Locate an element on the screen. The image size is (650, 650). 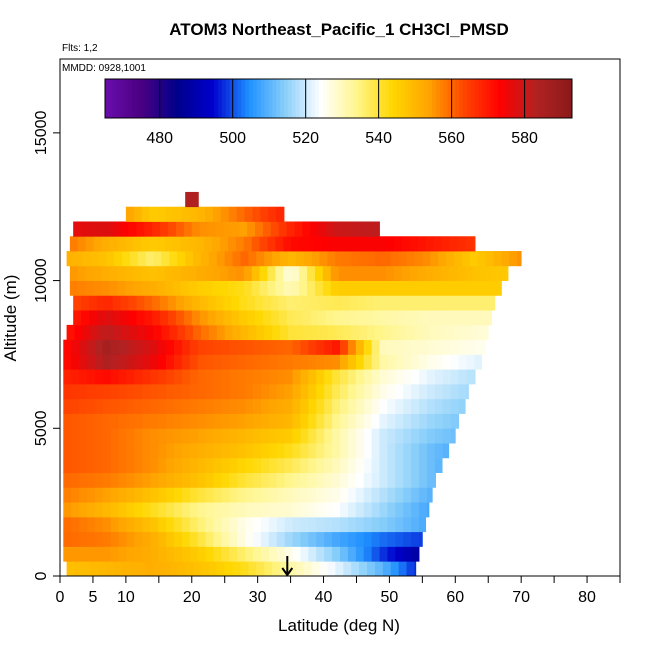
colorbar-tick-label: 580 is located at coordinates (524, 138).